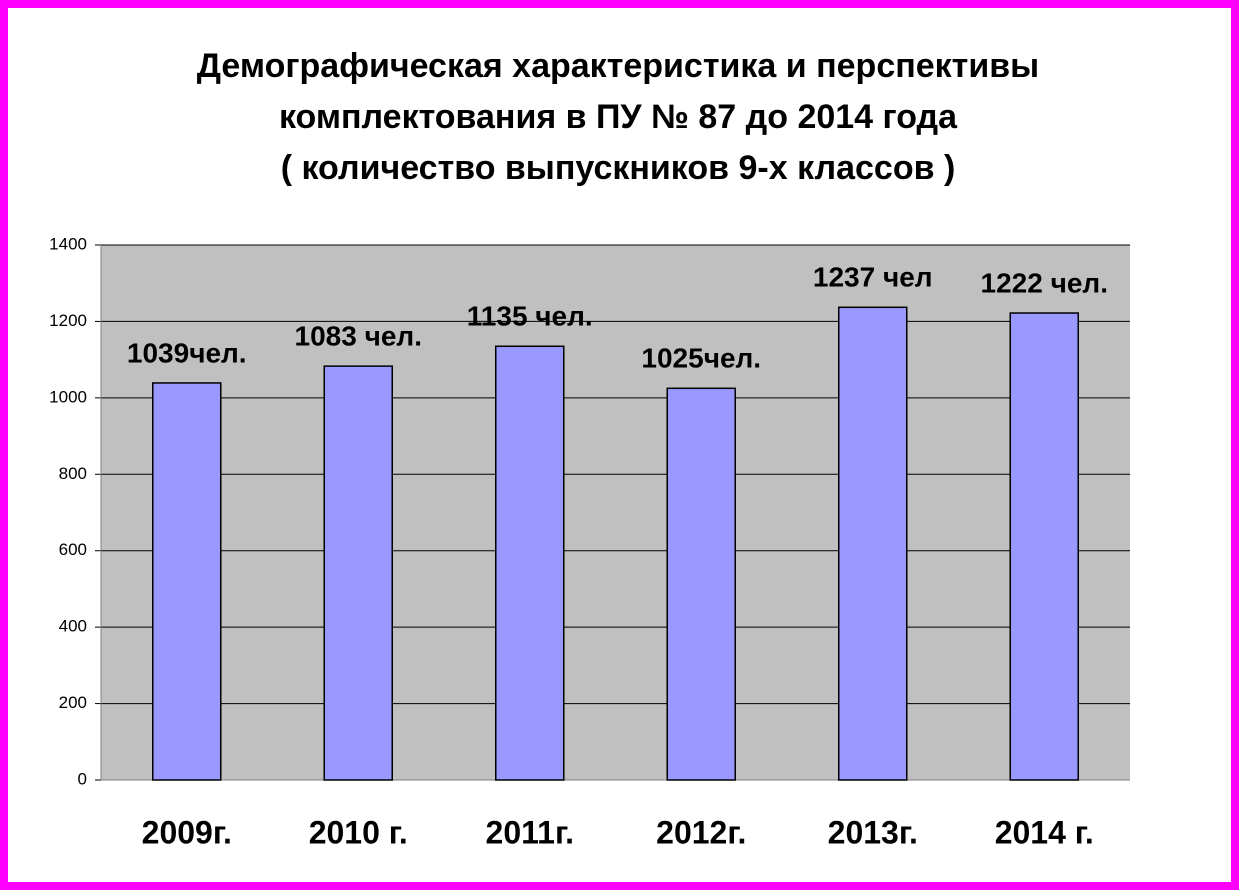  What do you see at coordinates (68, 396) in the screenshot?
I see `y-tick-label: 1000` at bounding box center [68, 396].